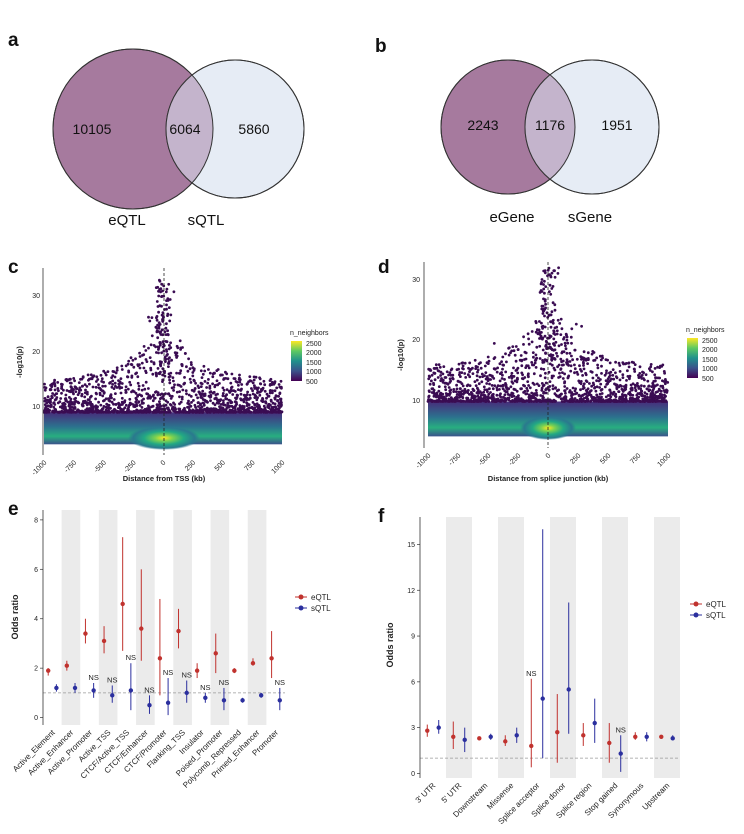  What do you see at coordinates (413, 728) in the screenshot?
I see `forest-ytick: 3` at bounding box center [413, 728].